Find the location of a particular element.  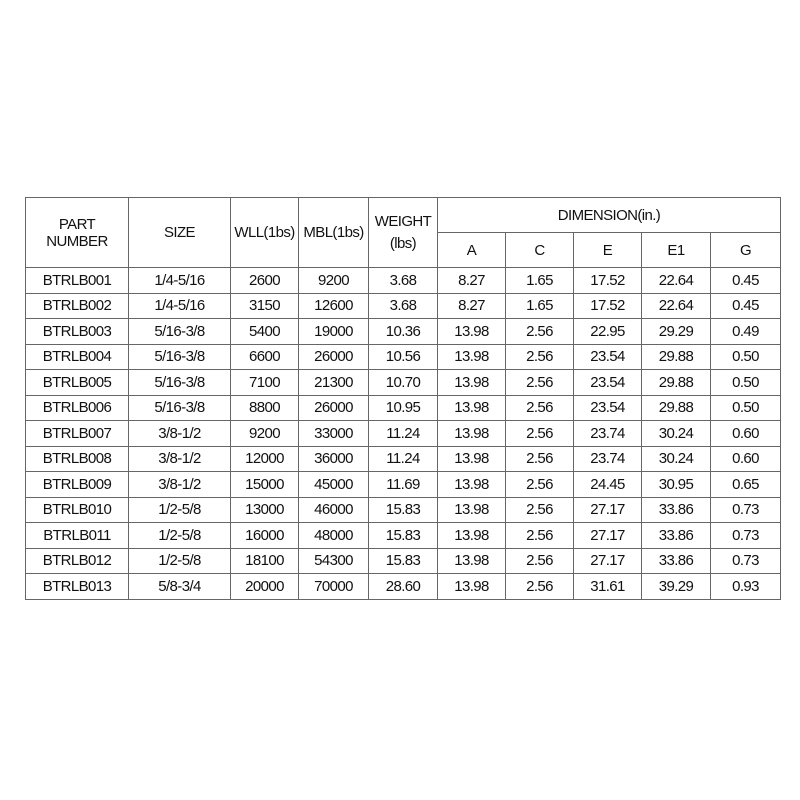

cell-part-number: BTRLB008 is located at coordinates (77, 458).